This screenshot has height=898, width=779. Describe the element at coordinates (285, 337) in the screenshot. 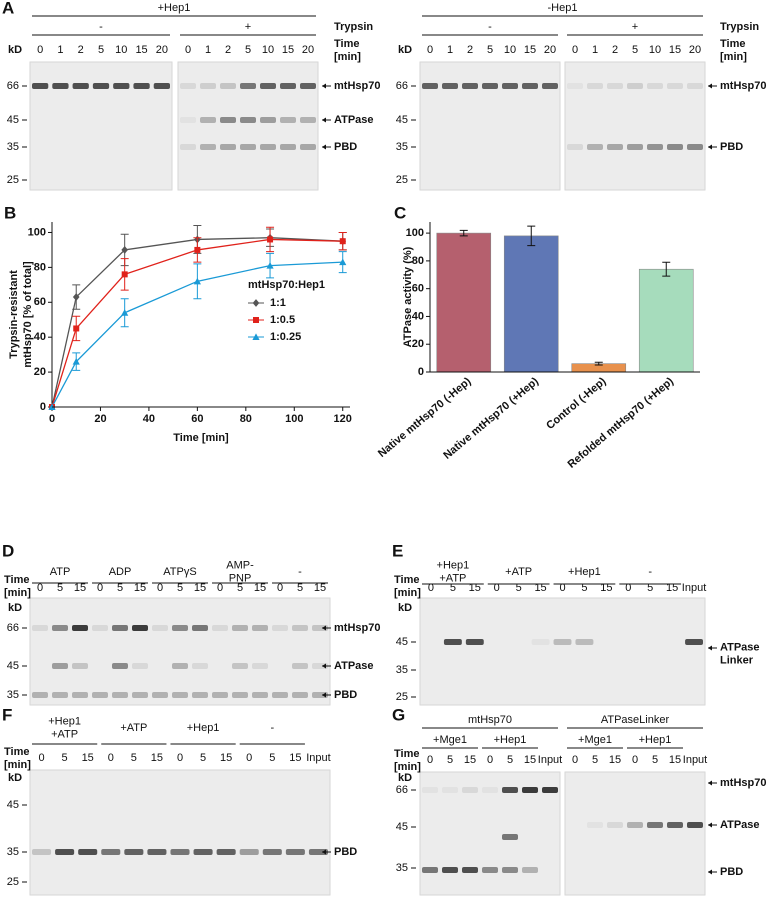

I see `legend-label: 1:0.25` at that location.